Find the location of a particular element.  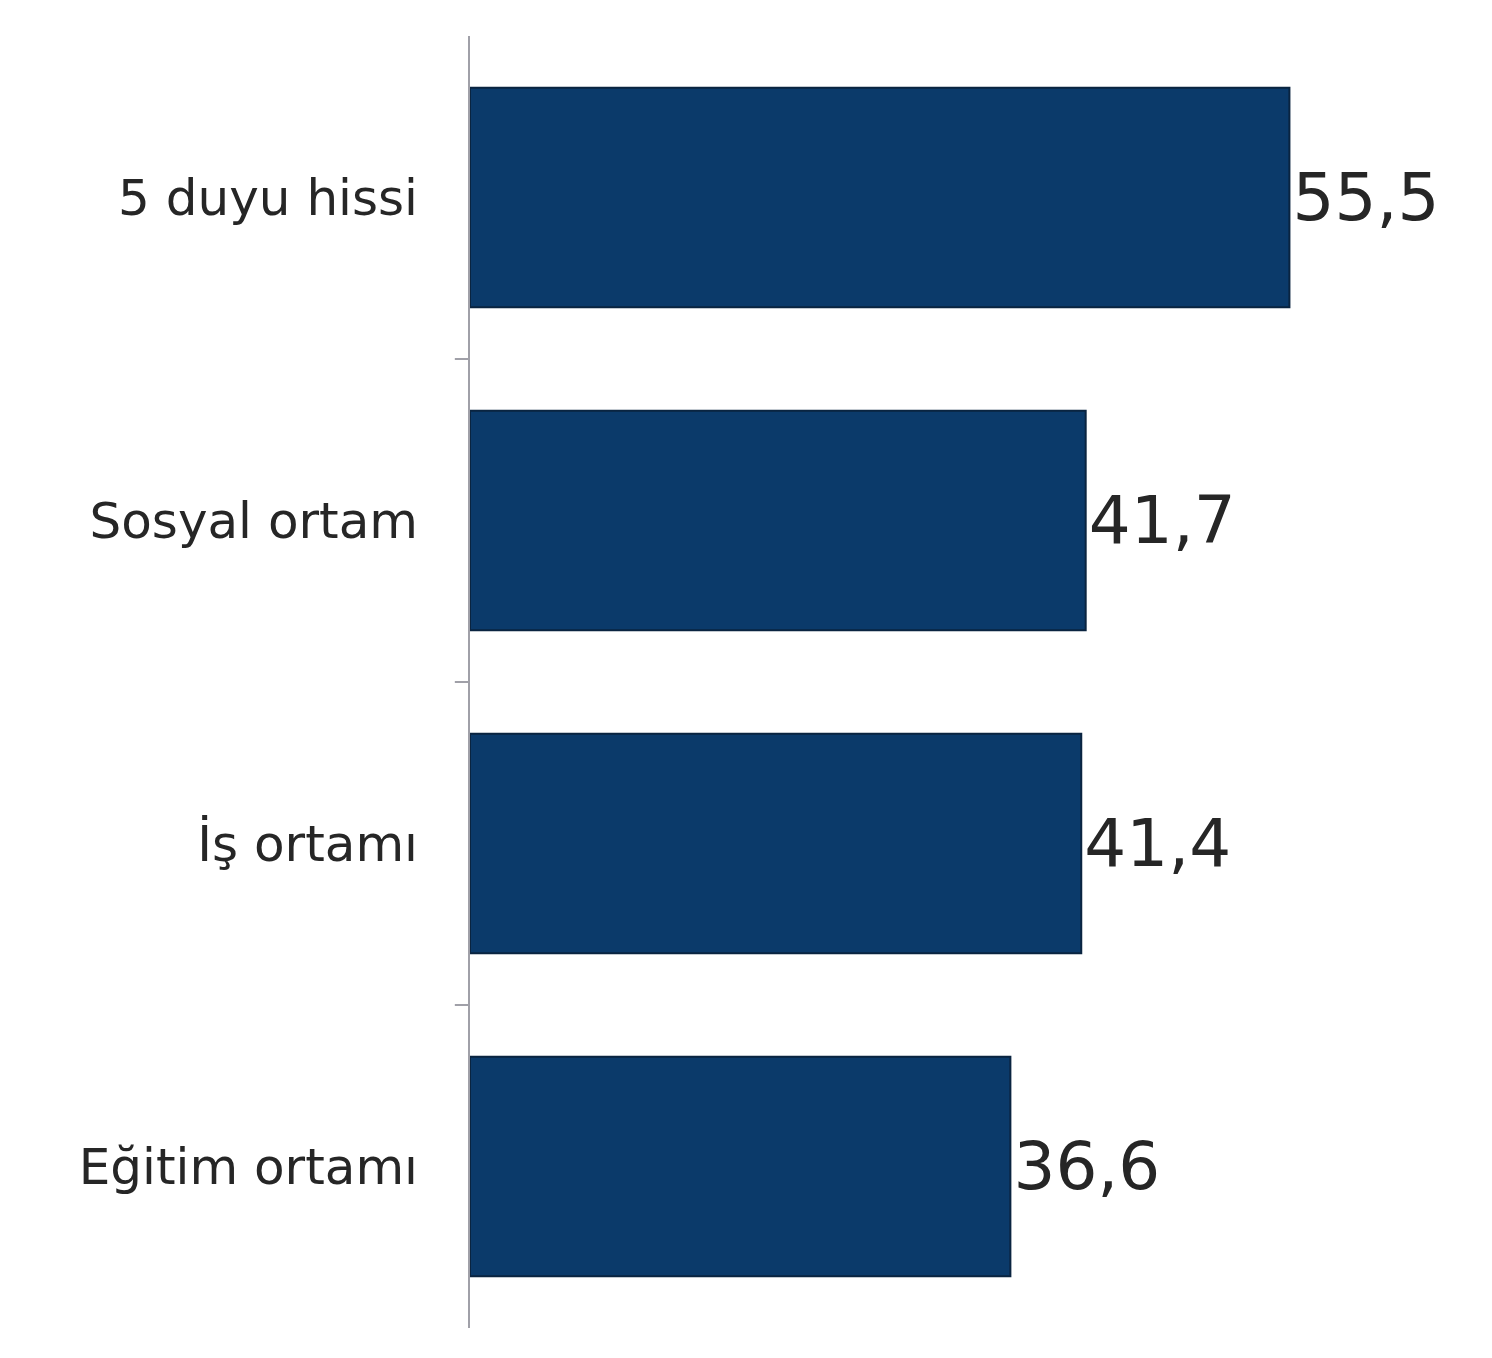

y-tick-label: Eğitim ortamı is located at coordinates (248, 1167).